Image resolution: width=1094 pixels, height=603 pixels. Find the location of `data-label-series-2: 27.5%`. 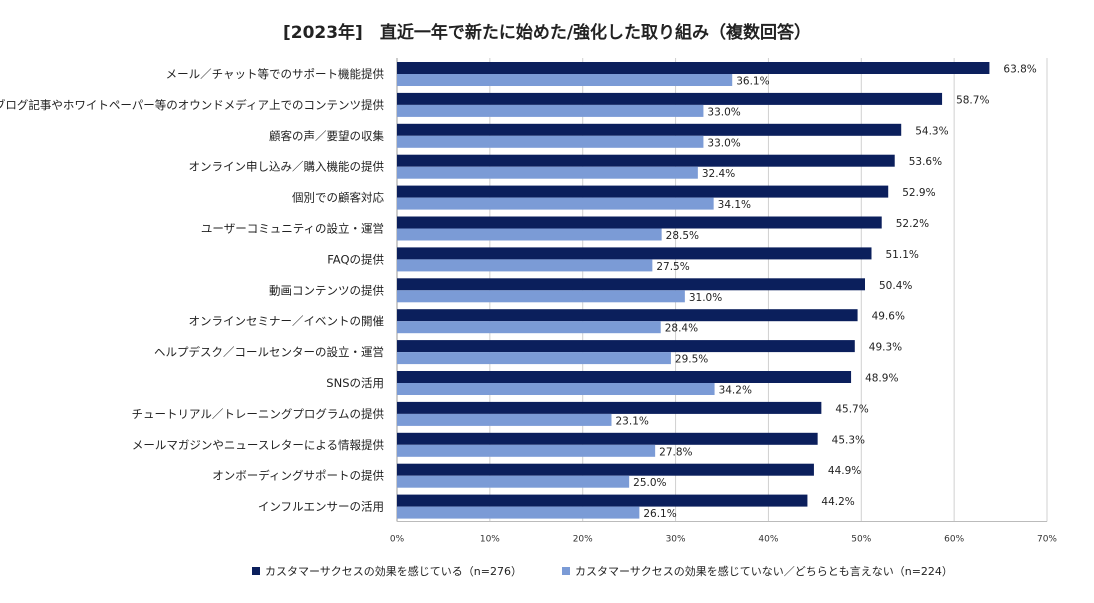

data-label-series-2: 27.5% is located at coordinates (672, 267).